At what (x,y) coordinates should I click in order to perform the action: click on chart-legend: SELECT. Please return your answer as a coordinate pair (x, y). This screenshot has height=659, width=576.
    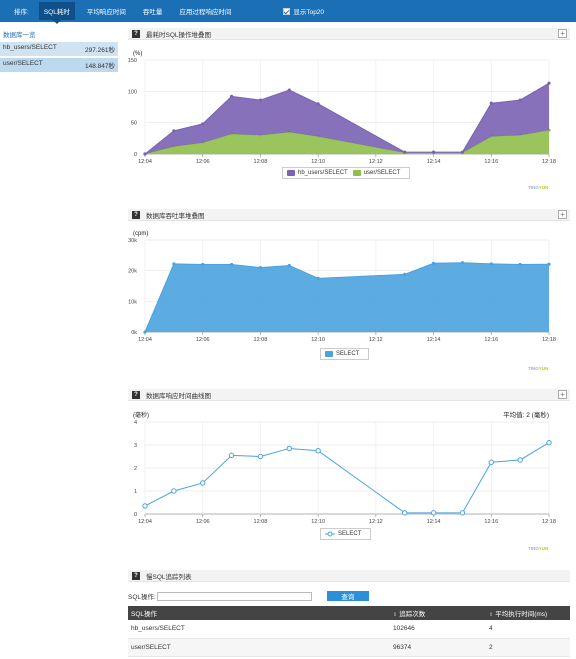
    Looking at the image, I should click on (345, 354).